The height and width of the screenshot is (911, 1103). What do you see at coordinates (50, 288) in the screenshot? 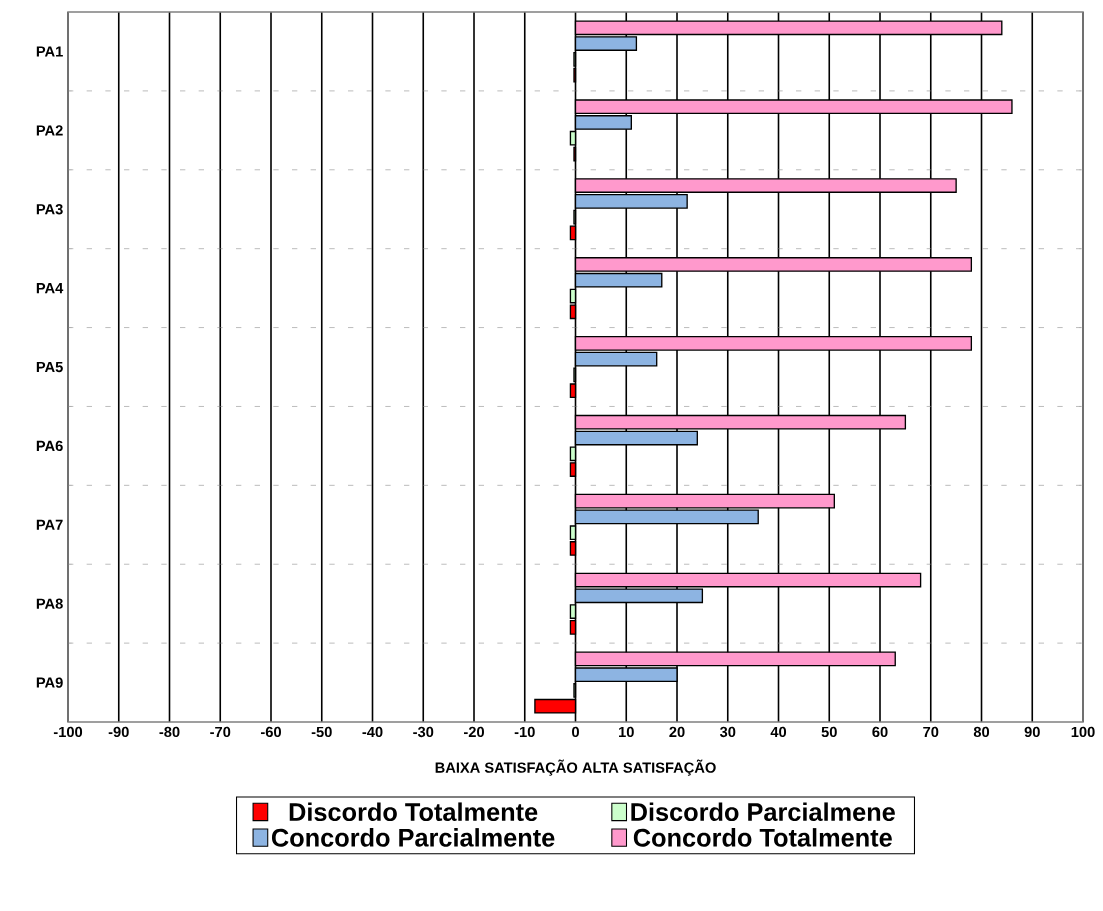
I see `y-tick-label: PA4` at bounding box center [50, 288].